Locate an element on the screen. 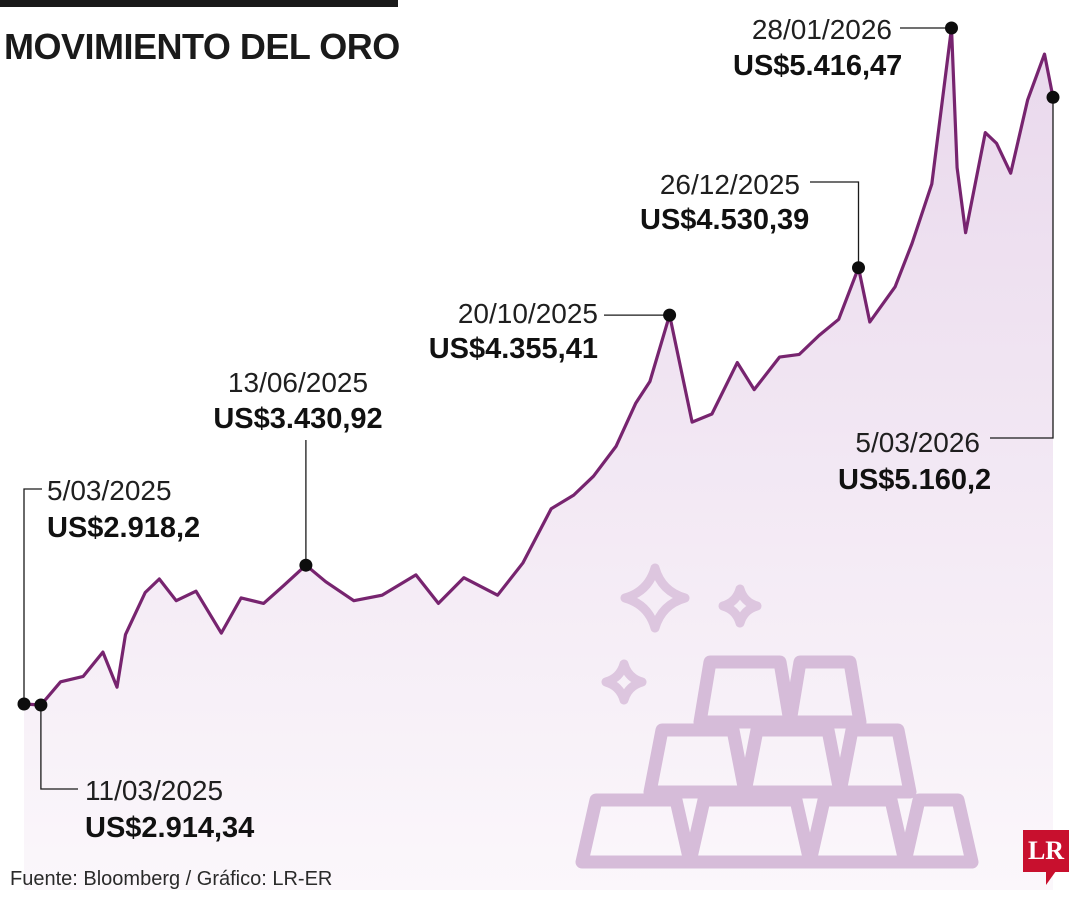  lr-logo-tail is located at coordinates (1051, 878).